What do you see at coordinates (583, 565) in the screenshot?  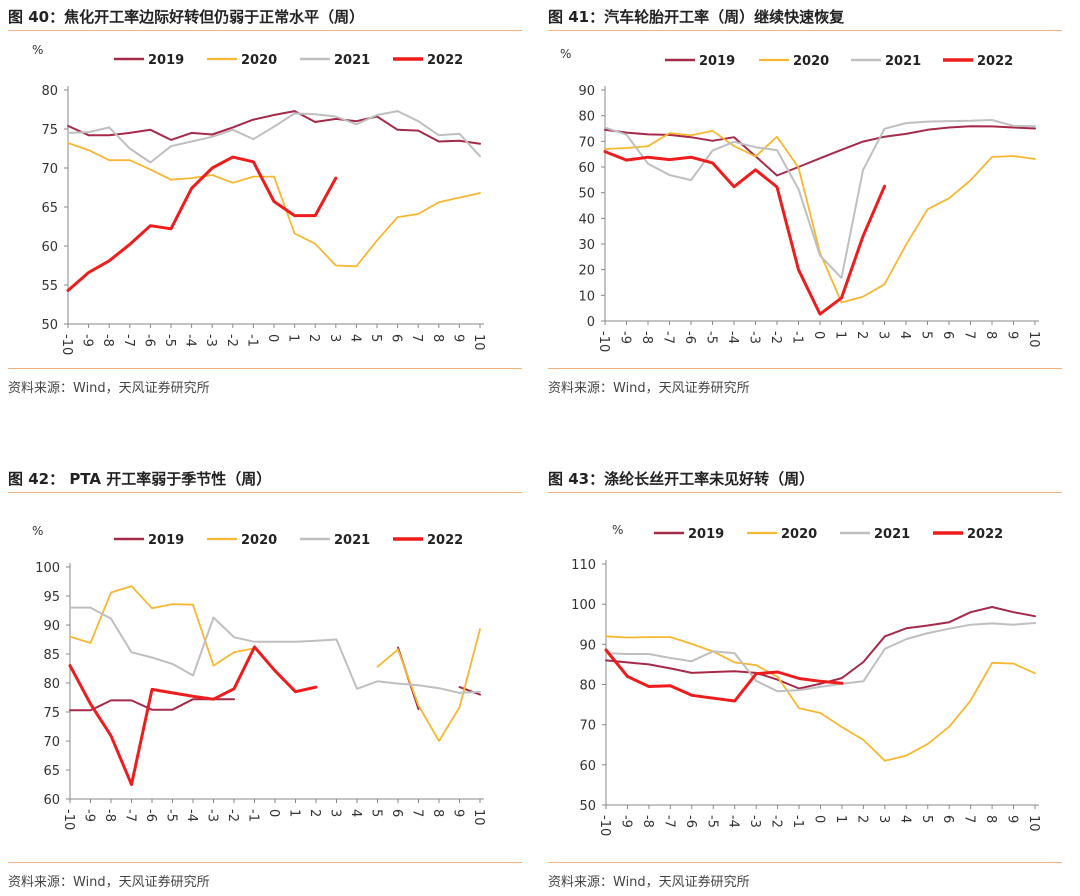 I see `y-tick-label: 110` at bounding box center [583, 565].